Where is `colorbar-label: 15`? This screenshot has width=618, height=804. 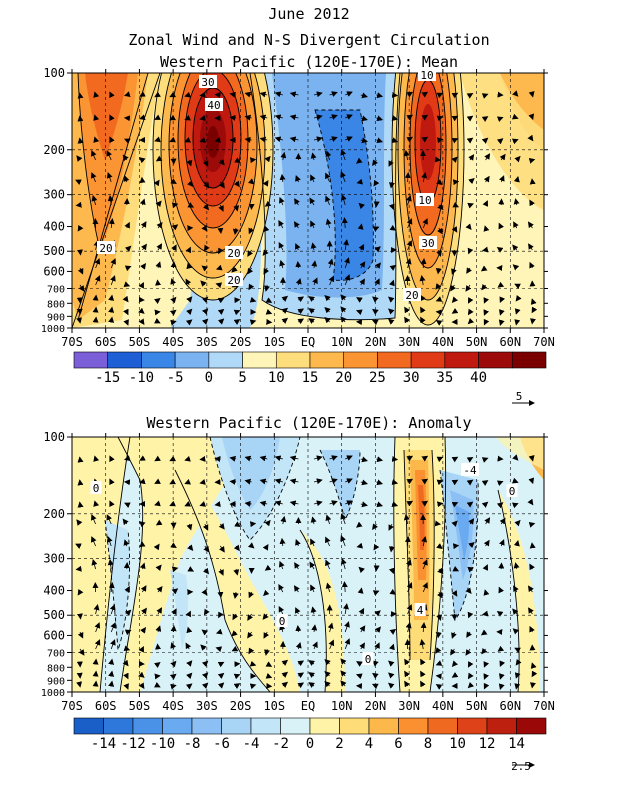 colorbar-label: 15 is located at coordinates (310, 378).